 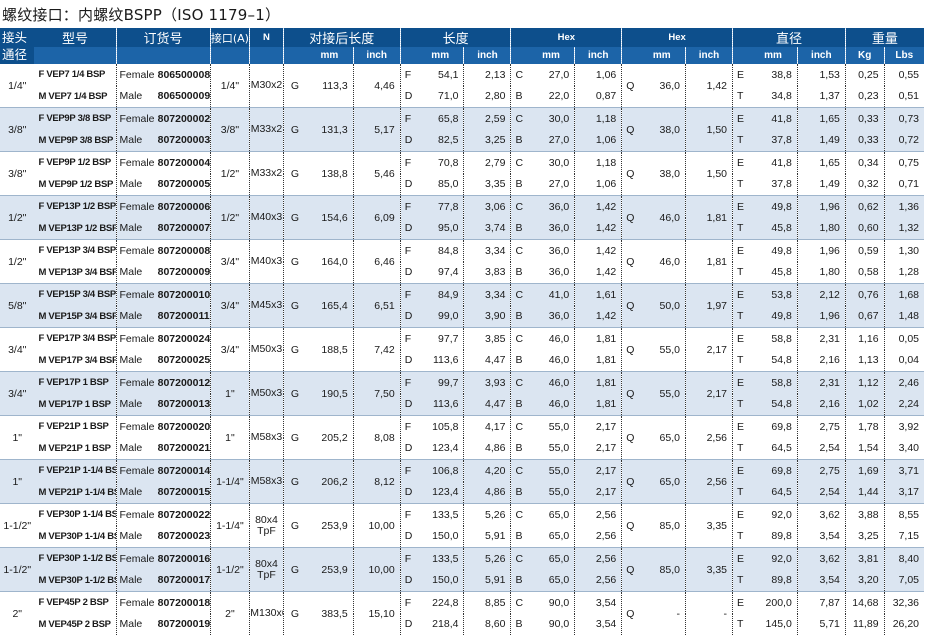 What do you see at coordinates (182, 427) in the screenshot?
I see `order-number-cell: 807200020` at bounding box center [182, 427].